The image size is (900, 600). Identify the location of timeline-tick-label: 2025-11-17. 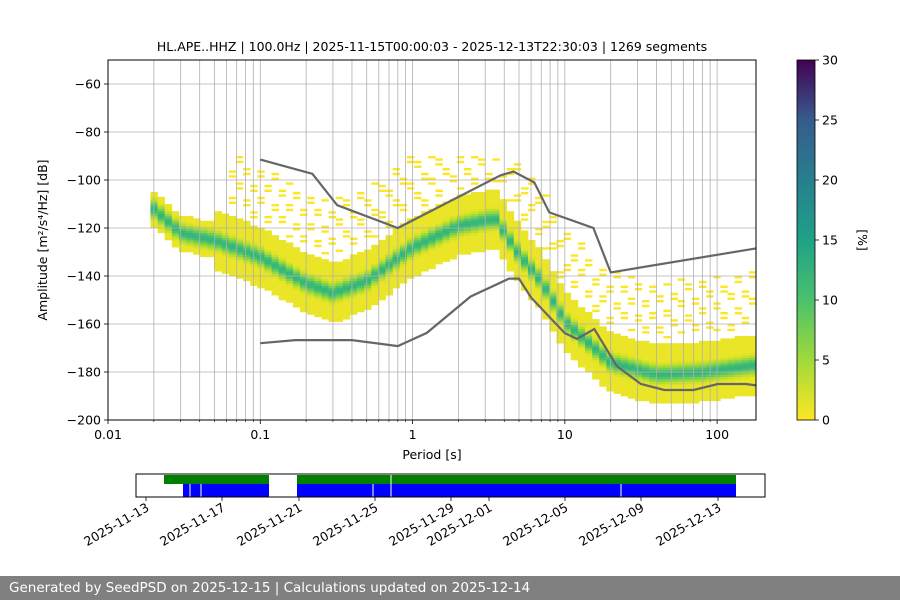
(192, 524).